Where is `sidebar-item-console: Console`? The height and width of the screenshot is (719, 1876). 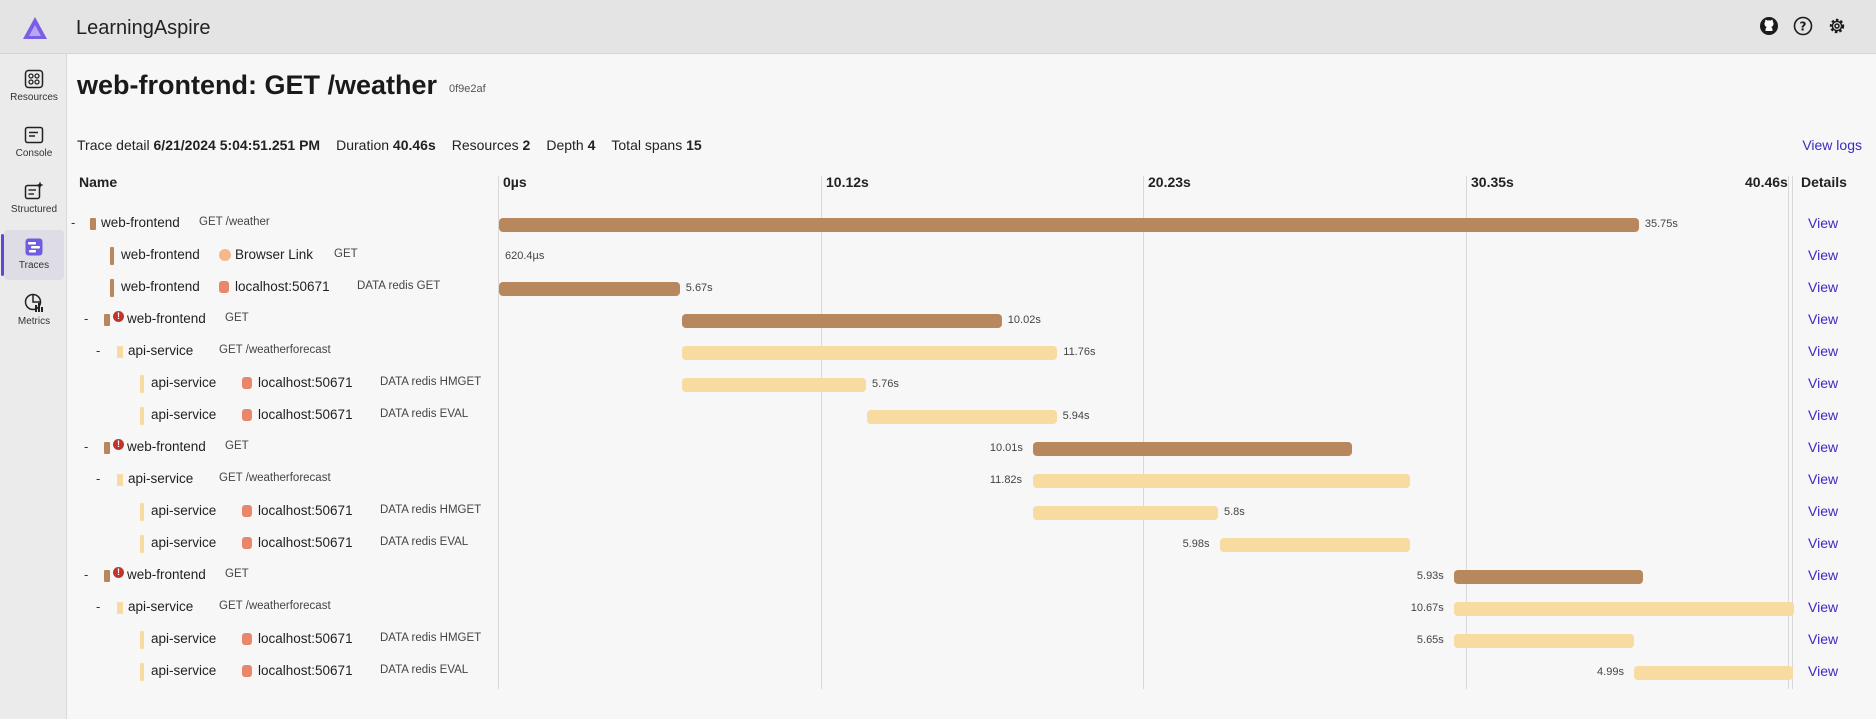 sidebar-item-console: Console is located at coordinates (34, 143).